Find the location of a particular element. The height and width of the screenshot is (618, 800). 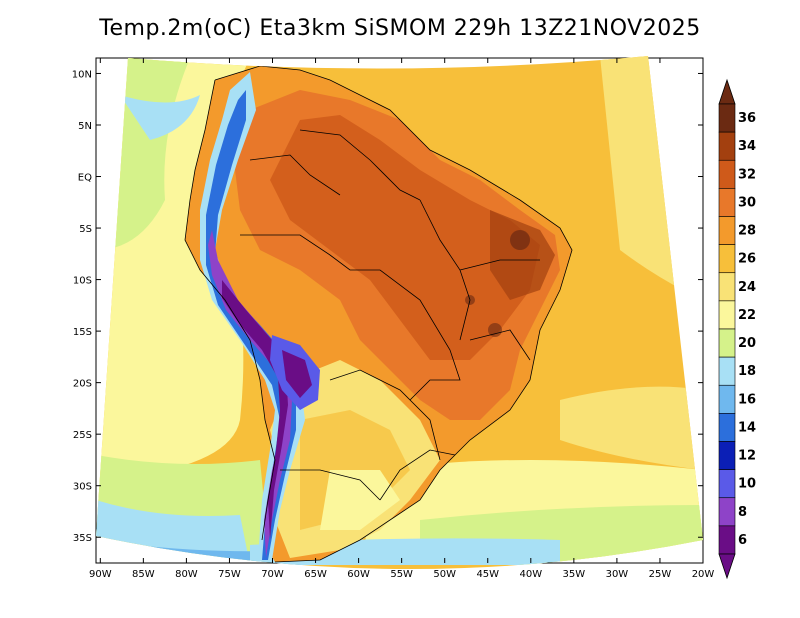

lon-label: 45W is located at coordinates (487, 574).